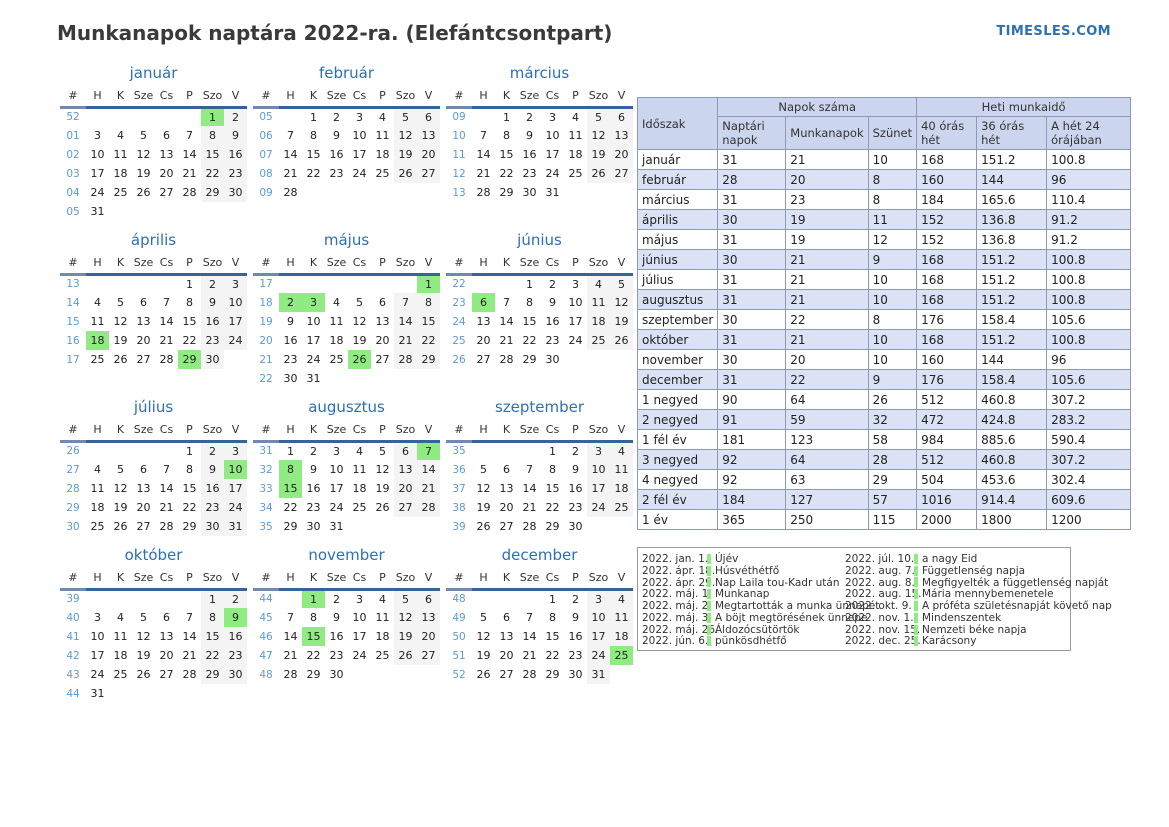 This screenshot has width=1169, height=827. I want to click on week-row: 23 6 7 8 9 10 11 12, so click(539, 302).